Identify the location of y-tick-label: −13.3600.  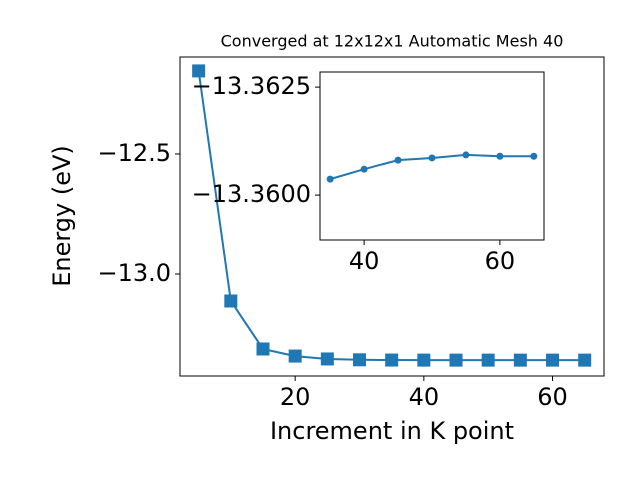
(251, 194).